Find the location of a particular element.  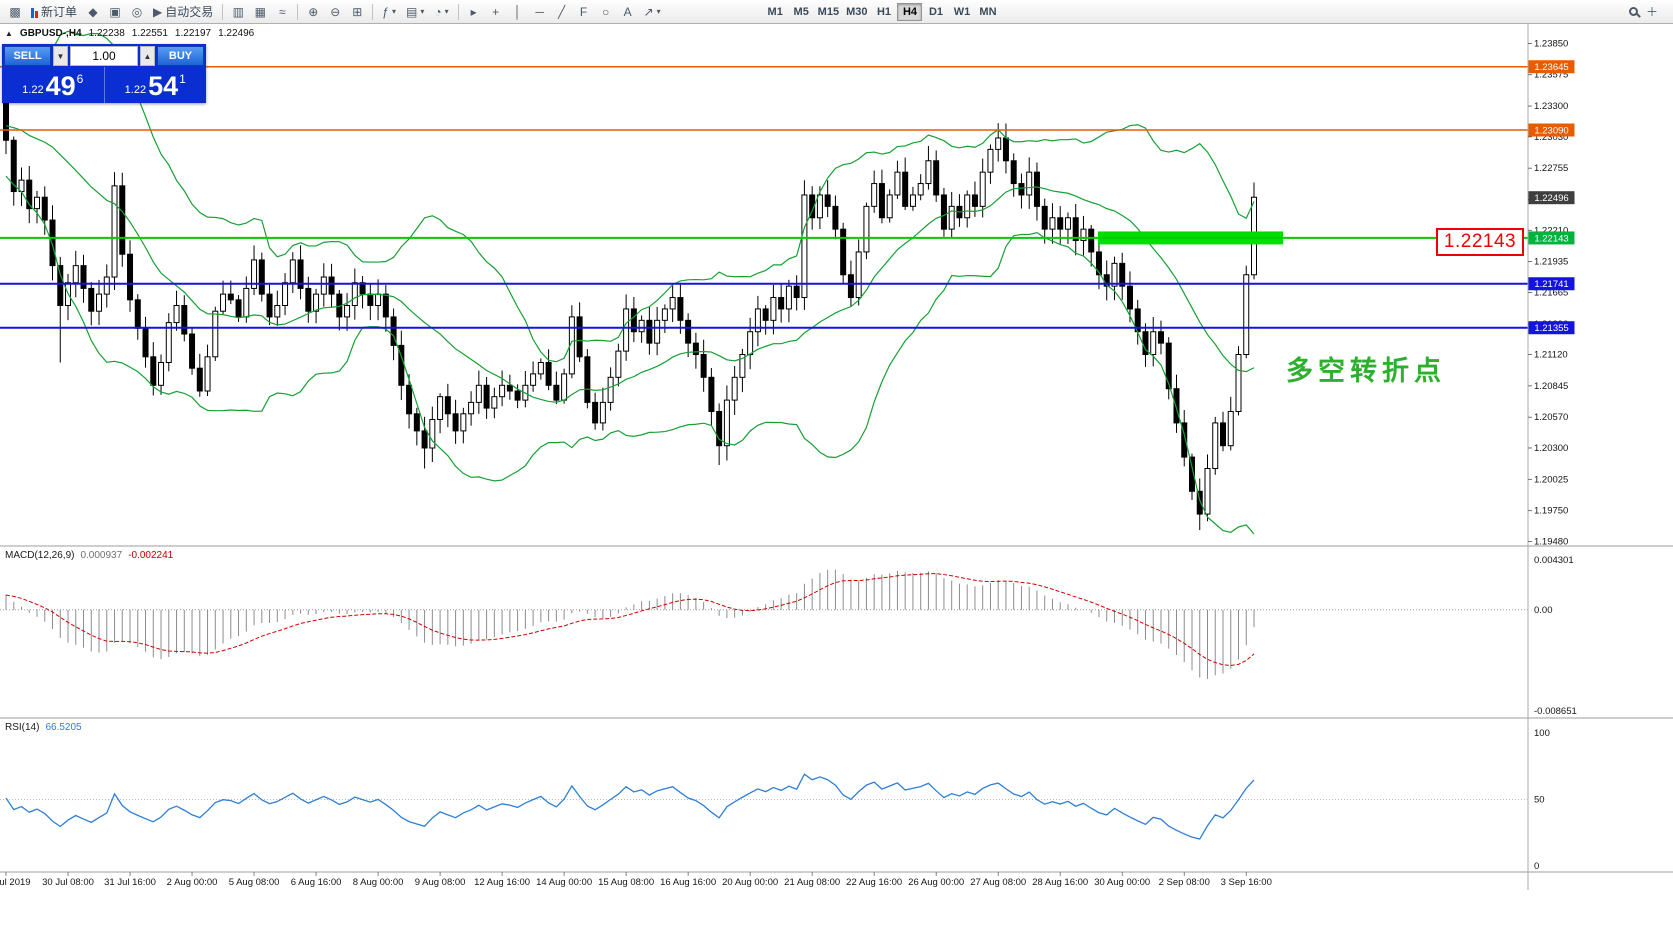

time-axis-label: 6 Aug 16:00 is located at coordinates (316, 882).